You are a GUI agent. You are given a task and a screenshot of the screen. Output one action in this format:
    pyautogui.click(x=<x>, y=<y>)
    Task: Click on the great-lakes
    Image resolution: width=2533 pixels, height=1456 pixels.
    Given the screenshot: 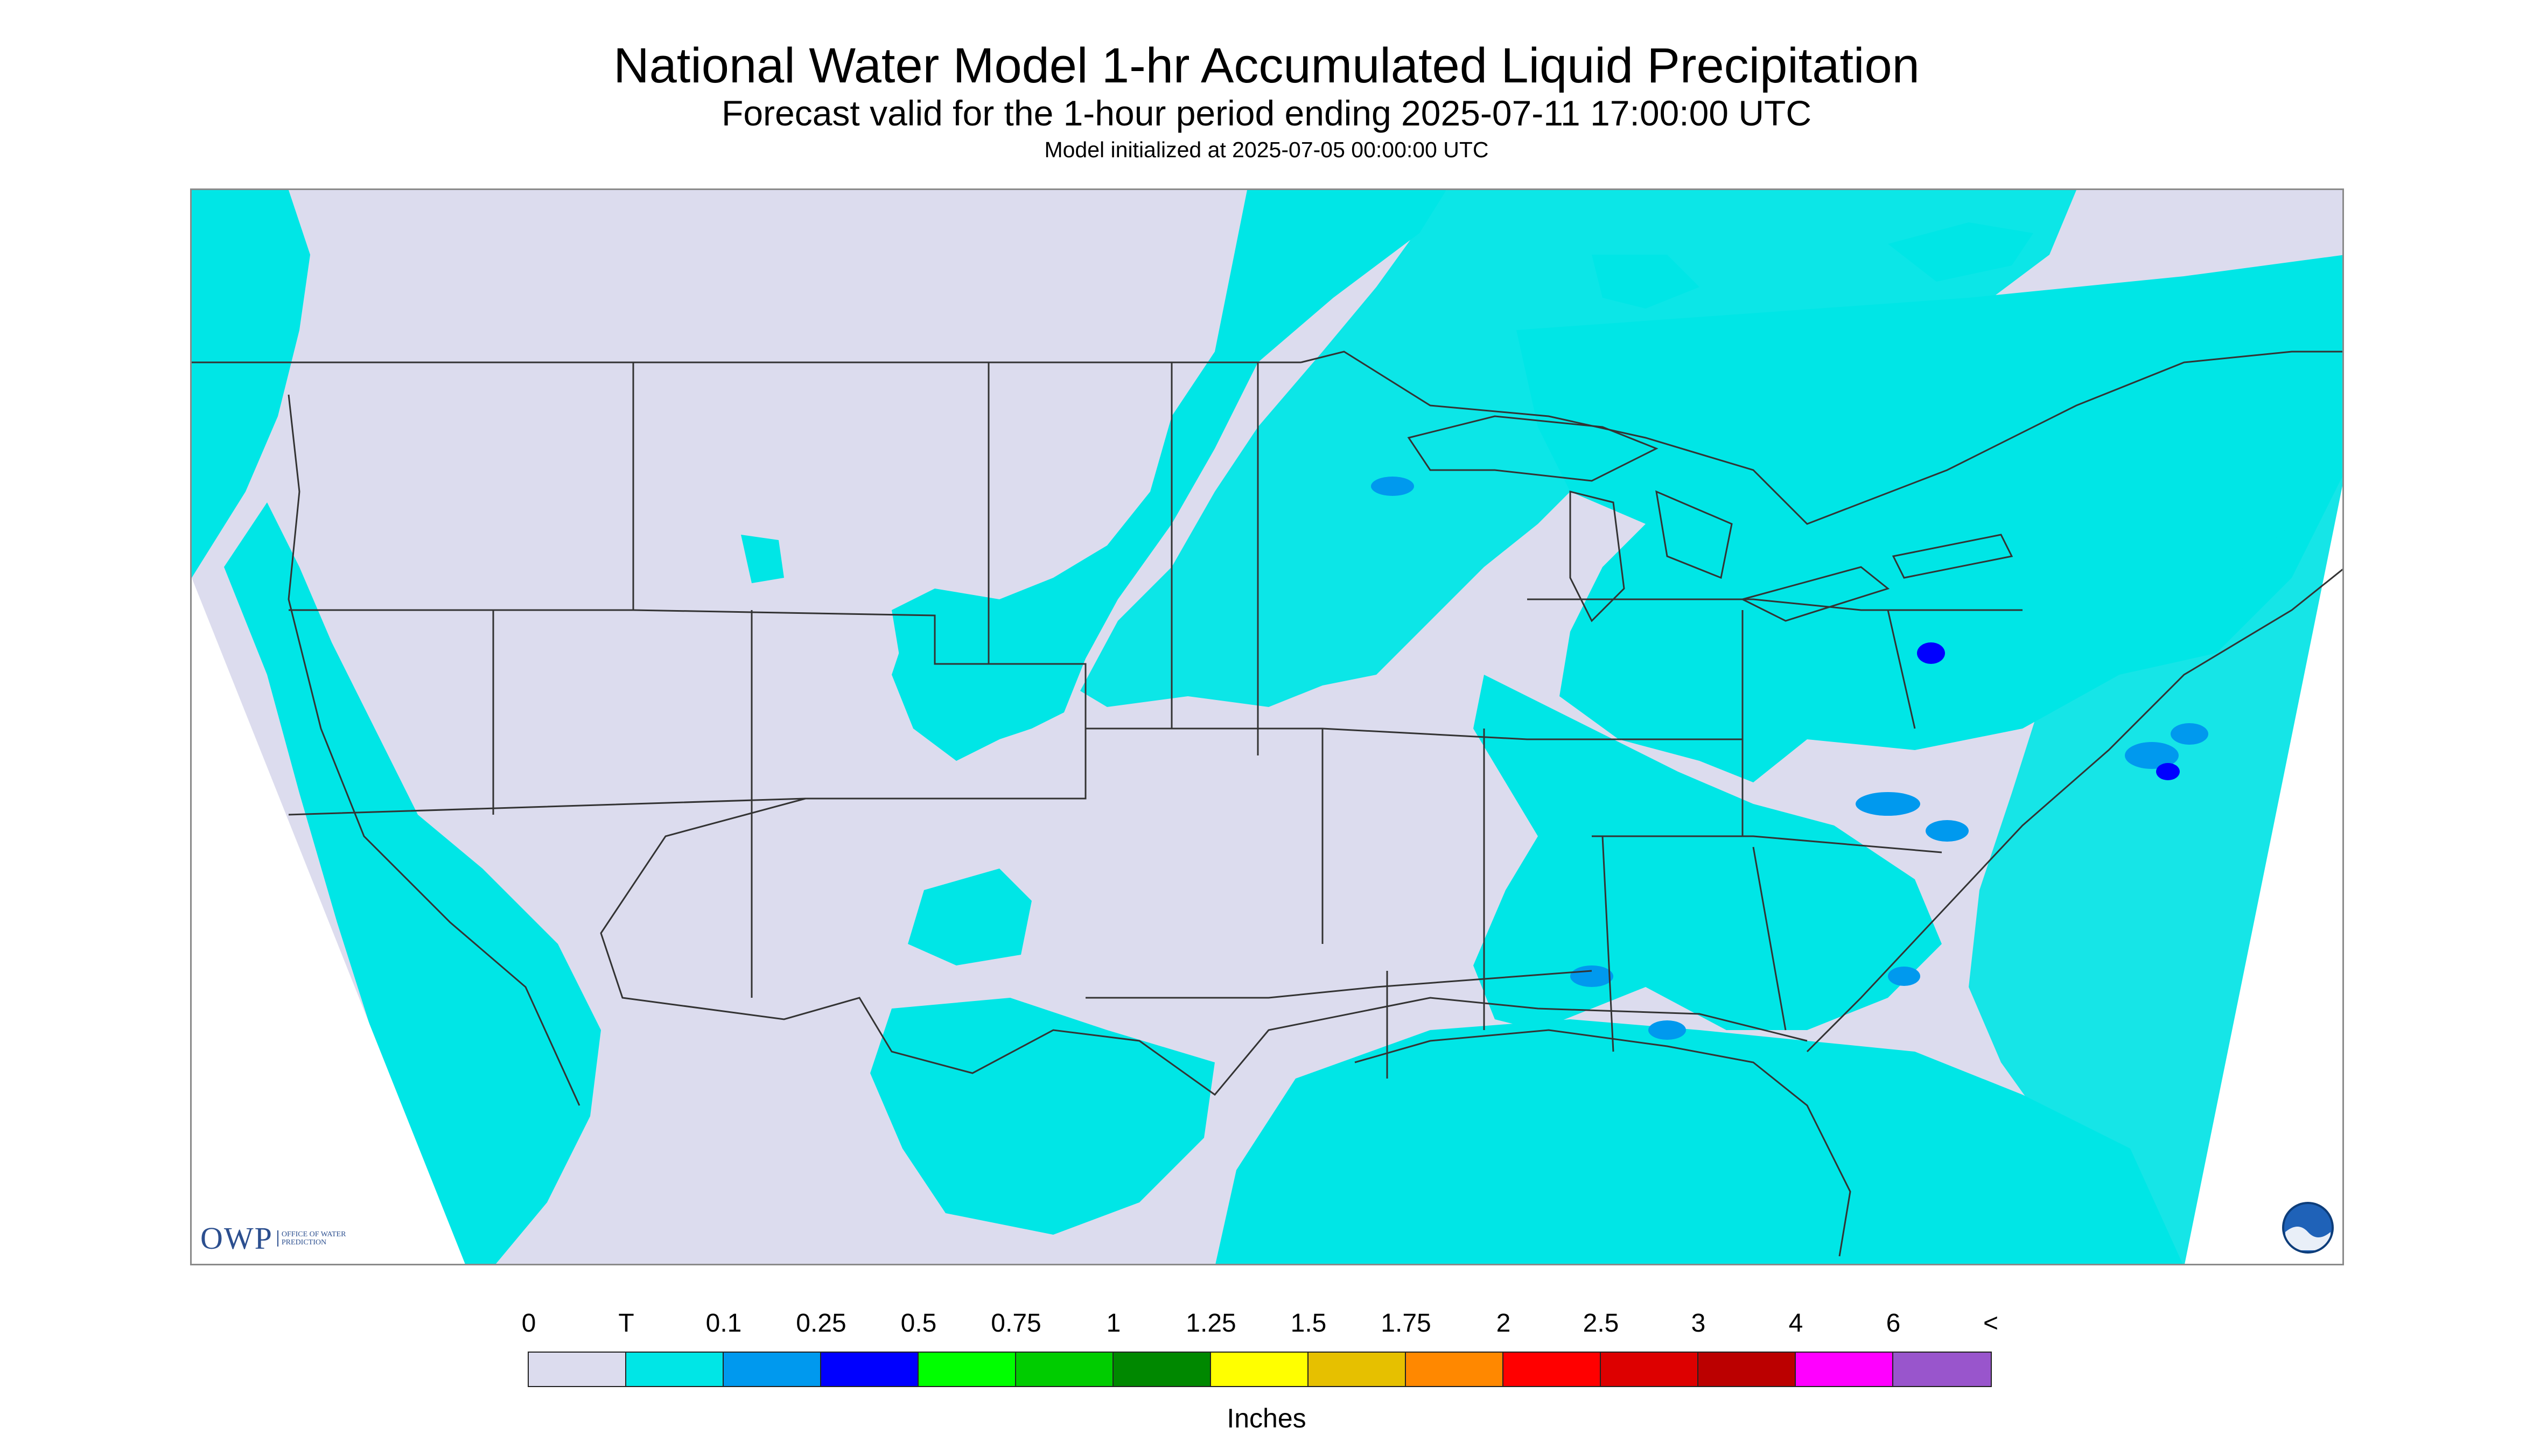 What is the action you would take?
    pyautogui.click(x=1710, y=518)
    